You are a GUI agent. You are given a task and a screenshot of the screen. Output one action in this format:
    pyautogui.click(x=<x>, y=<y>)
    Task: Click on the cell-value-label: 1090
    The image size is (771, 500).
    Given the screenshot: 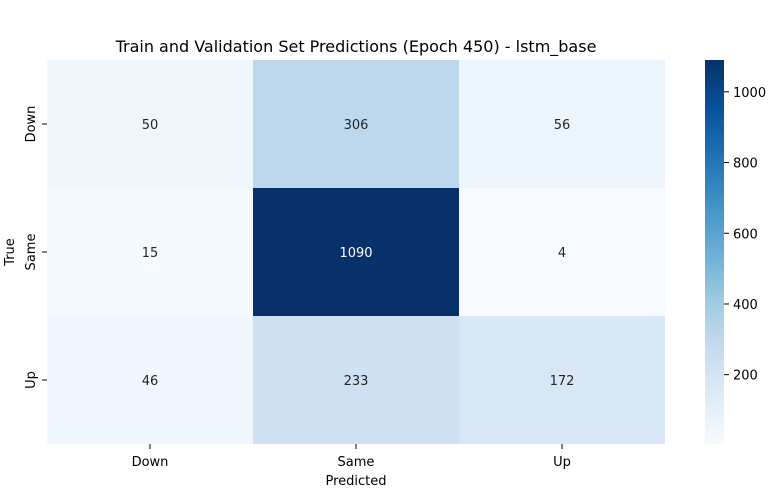 What is the action you would take?
    pyautogui.click(x=355, y=253)
    